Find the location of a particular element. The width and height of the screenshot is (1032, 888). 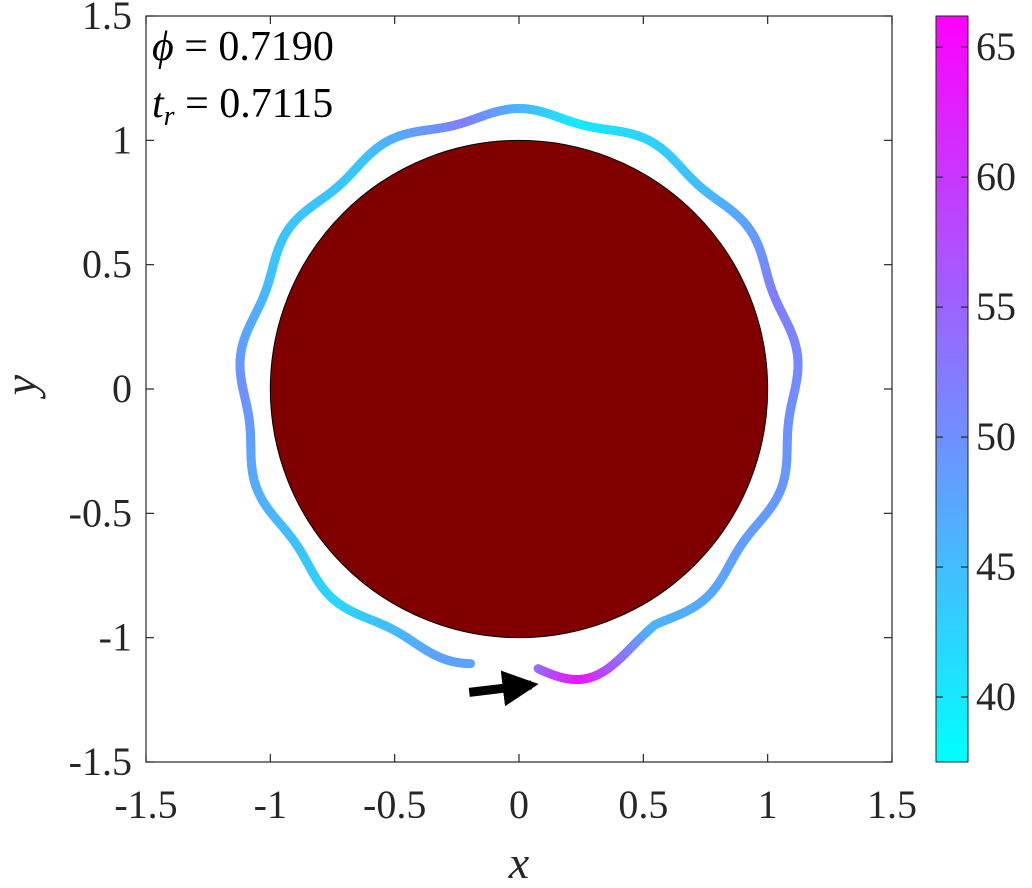

x-tick-label: 0.5 is located at coordinates (643, 804).